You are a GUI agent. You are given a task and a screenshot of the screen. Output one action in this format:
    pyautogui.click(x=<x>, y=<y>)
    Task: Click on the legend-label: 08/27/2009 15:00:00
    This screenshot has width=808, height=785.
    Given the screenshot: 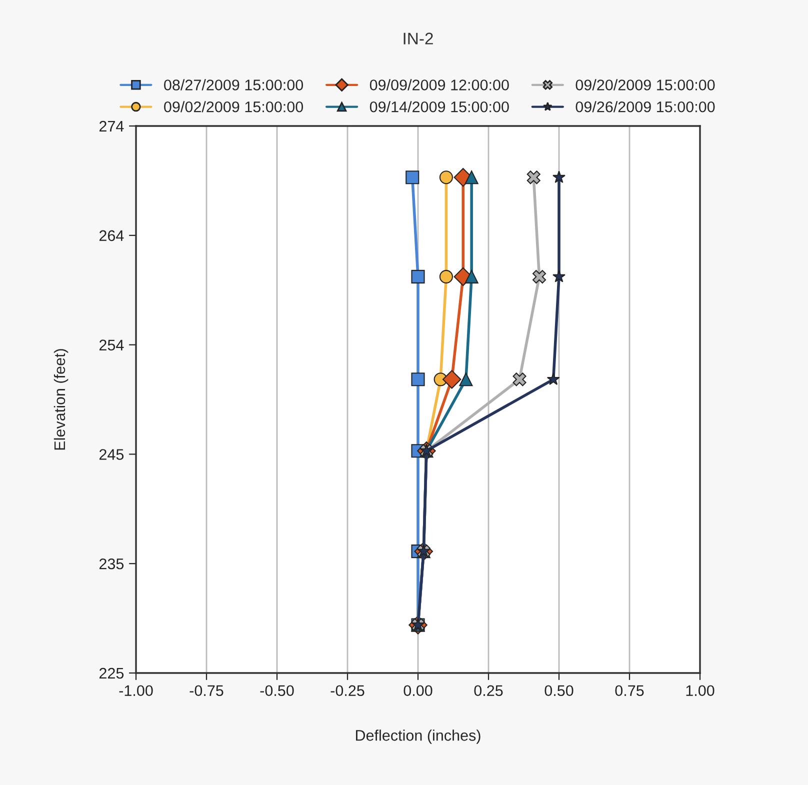 What is the action you would take?
    pyautogui.click(x=234, y=84)
    